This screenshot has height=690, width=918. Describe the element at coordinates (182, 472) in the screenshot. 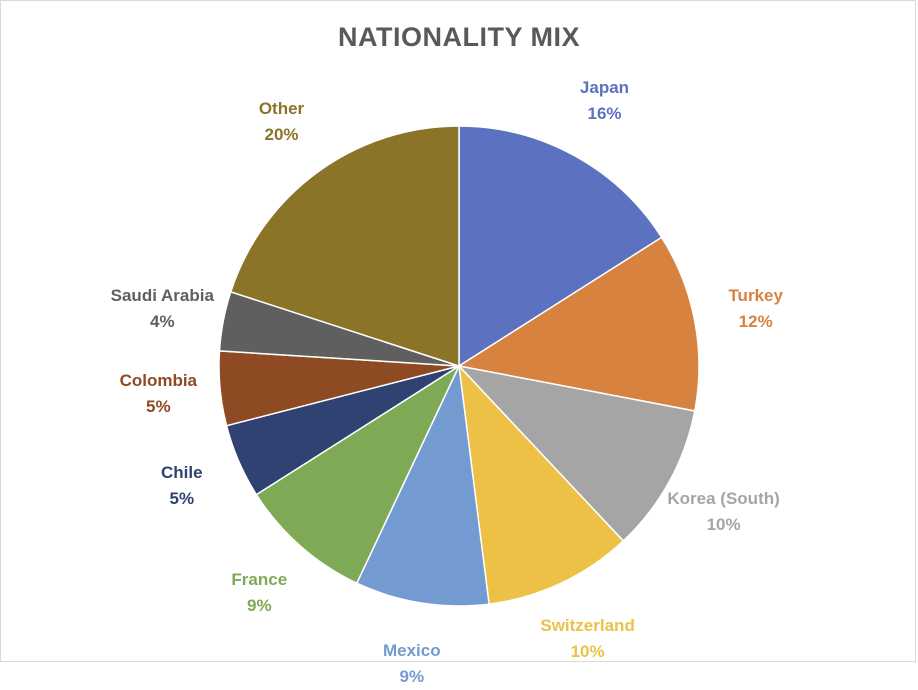

I see `slice-name-chile: Chile` at that location.